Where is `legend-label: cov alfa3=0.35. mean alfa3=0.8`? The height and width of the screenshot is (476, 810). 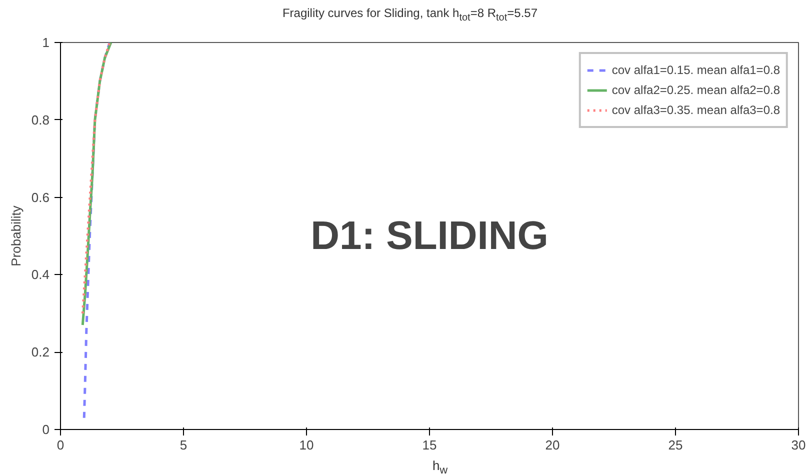 legend-label: cov alfa3=0.35. mean alfa3=0.8 is located at coordinates (696, 110).